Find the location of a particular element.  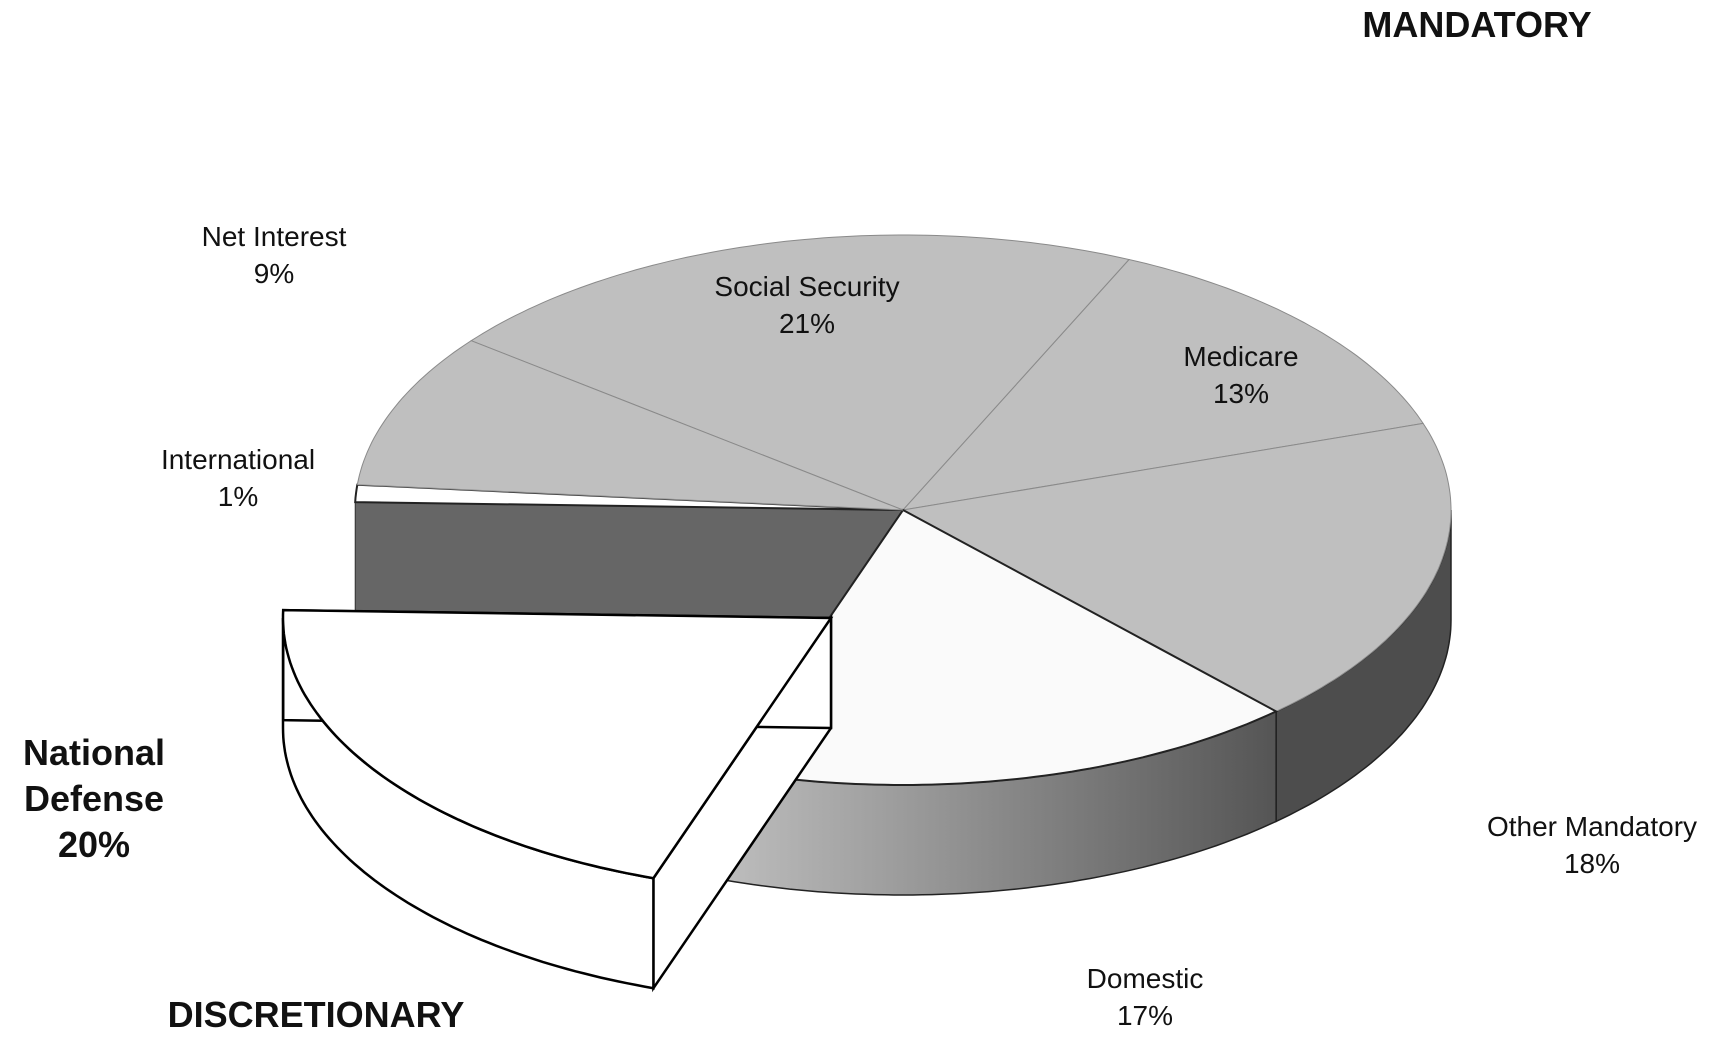

slice-label: Social Security 21% is located at coordinates (806, 305).